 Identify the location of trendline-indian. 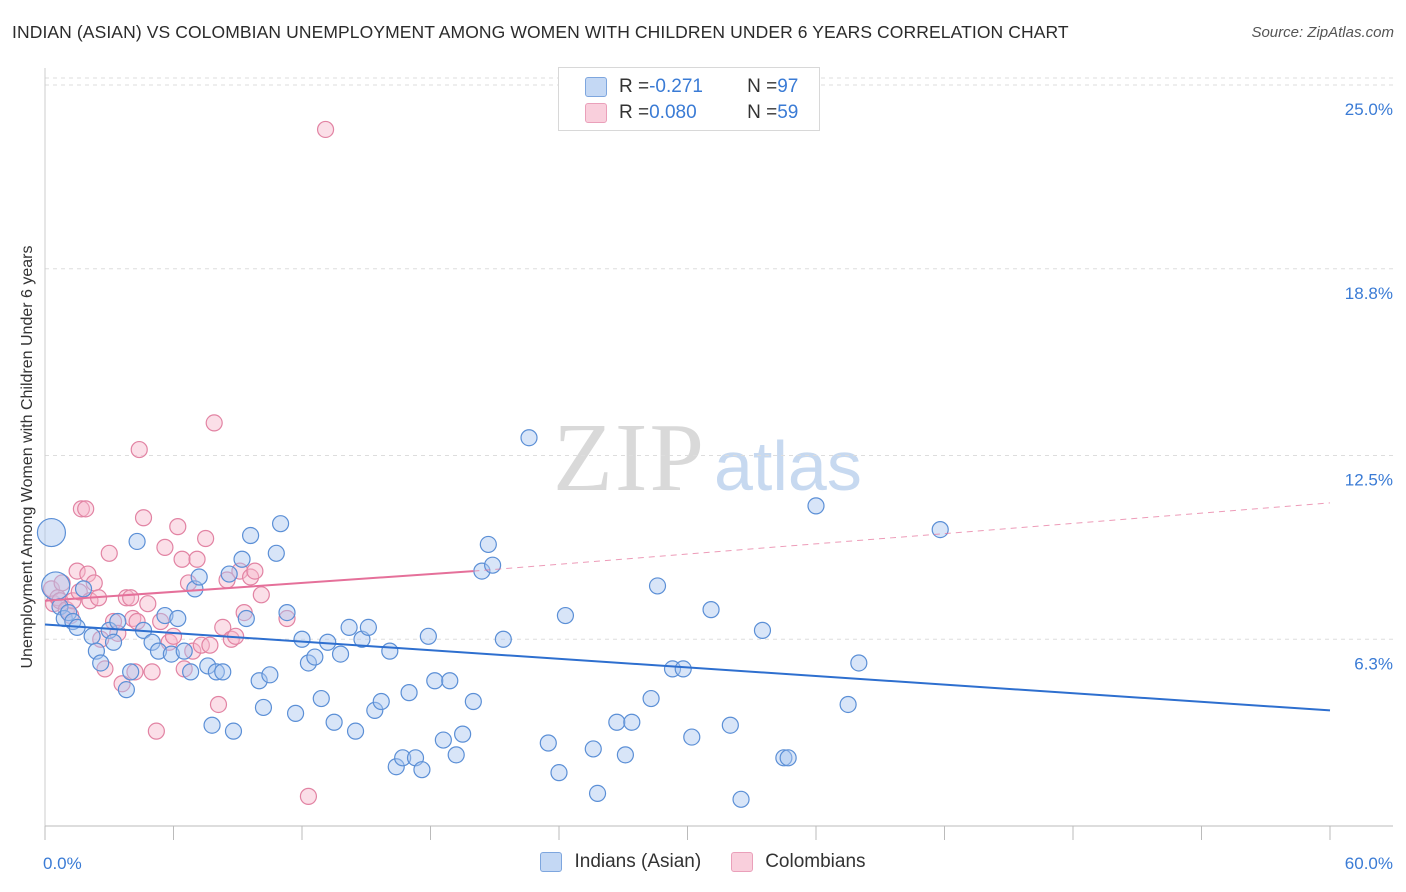
(687, 667).